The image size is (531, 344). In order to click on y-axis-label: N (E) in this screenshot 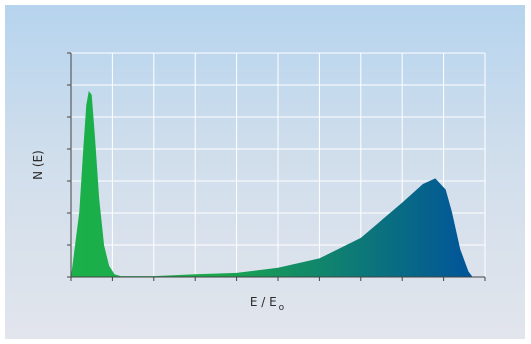, I will do `click(38, 165)`.